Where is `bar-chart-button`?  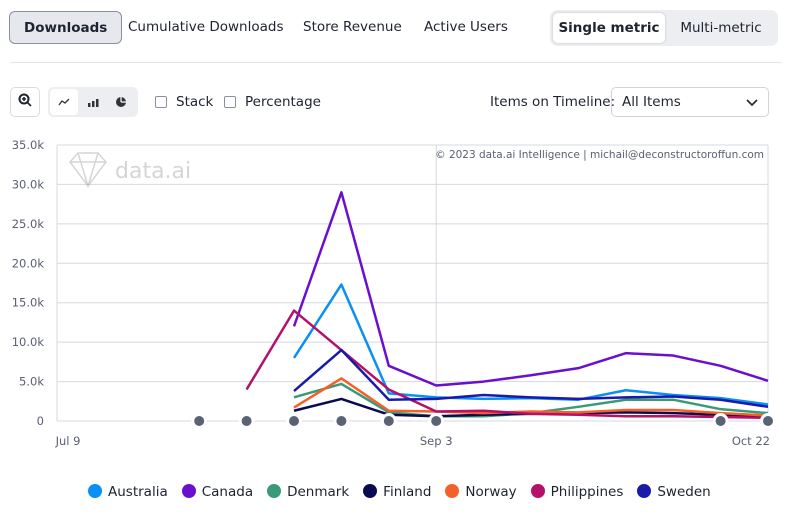
bar-chart-button is located at coordinates (93, 102).